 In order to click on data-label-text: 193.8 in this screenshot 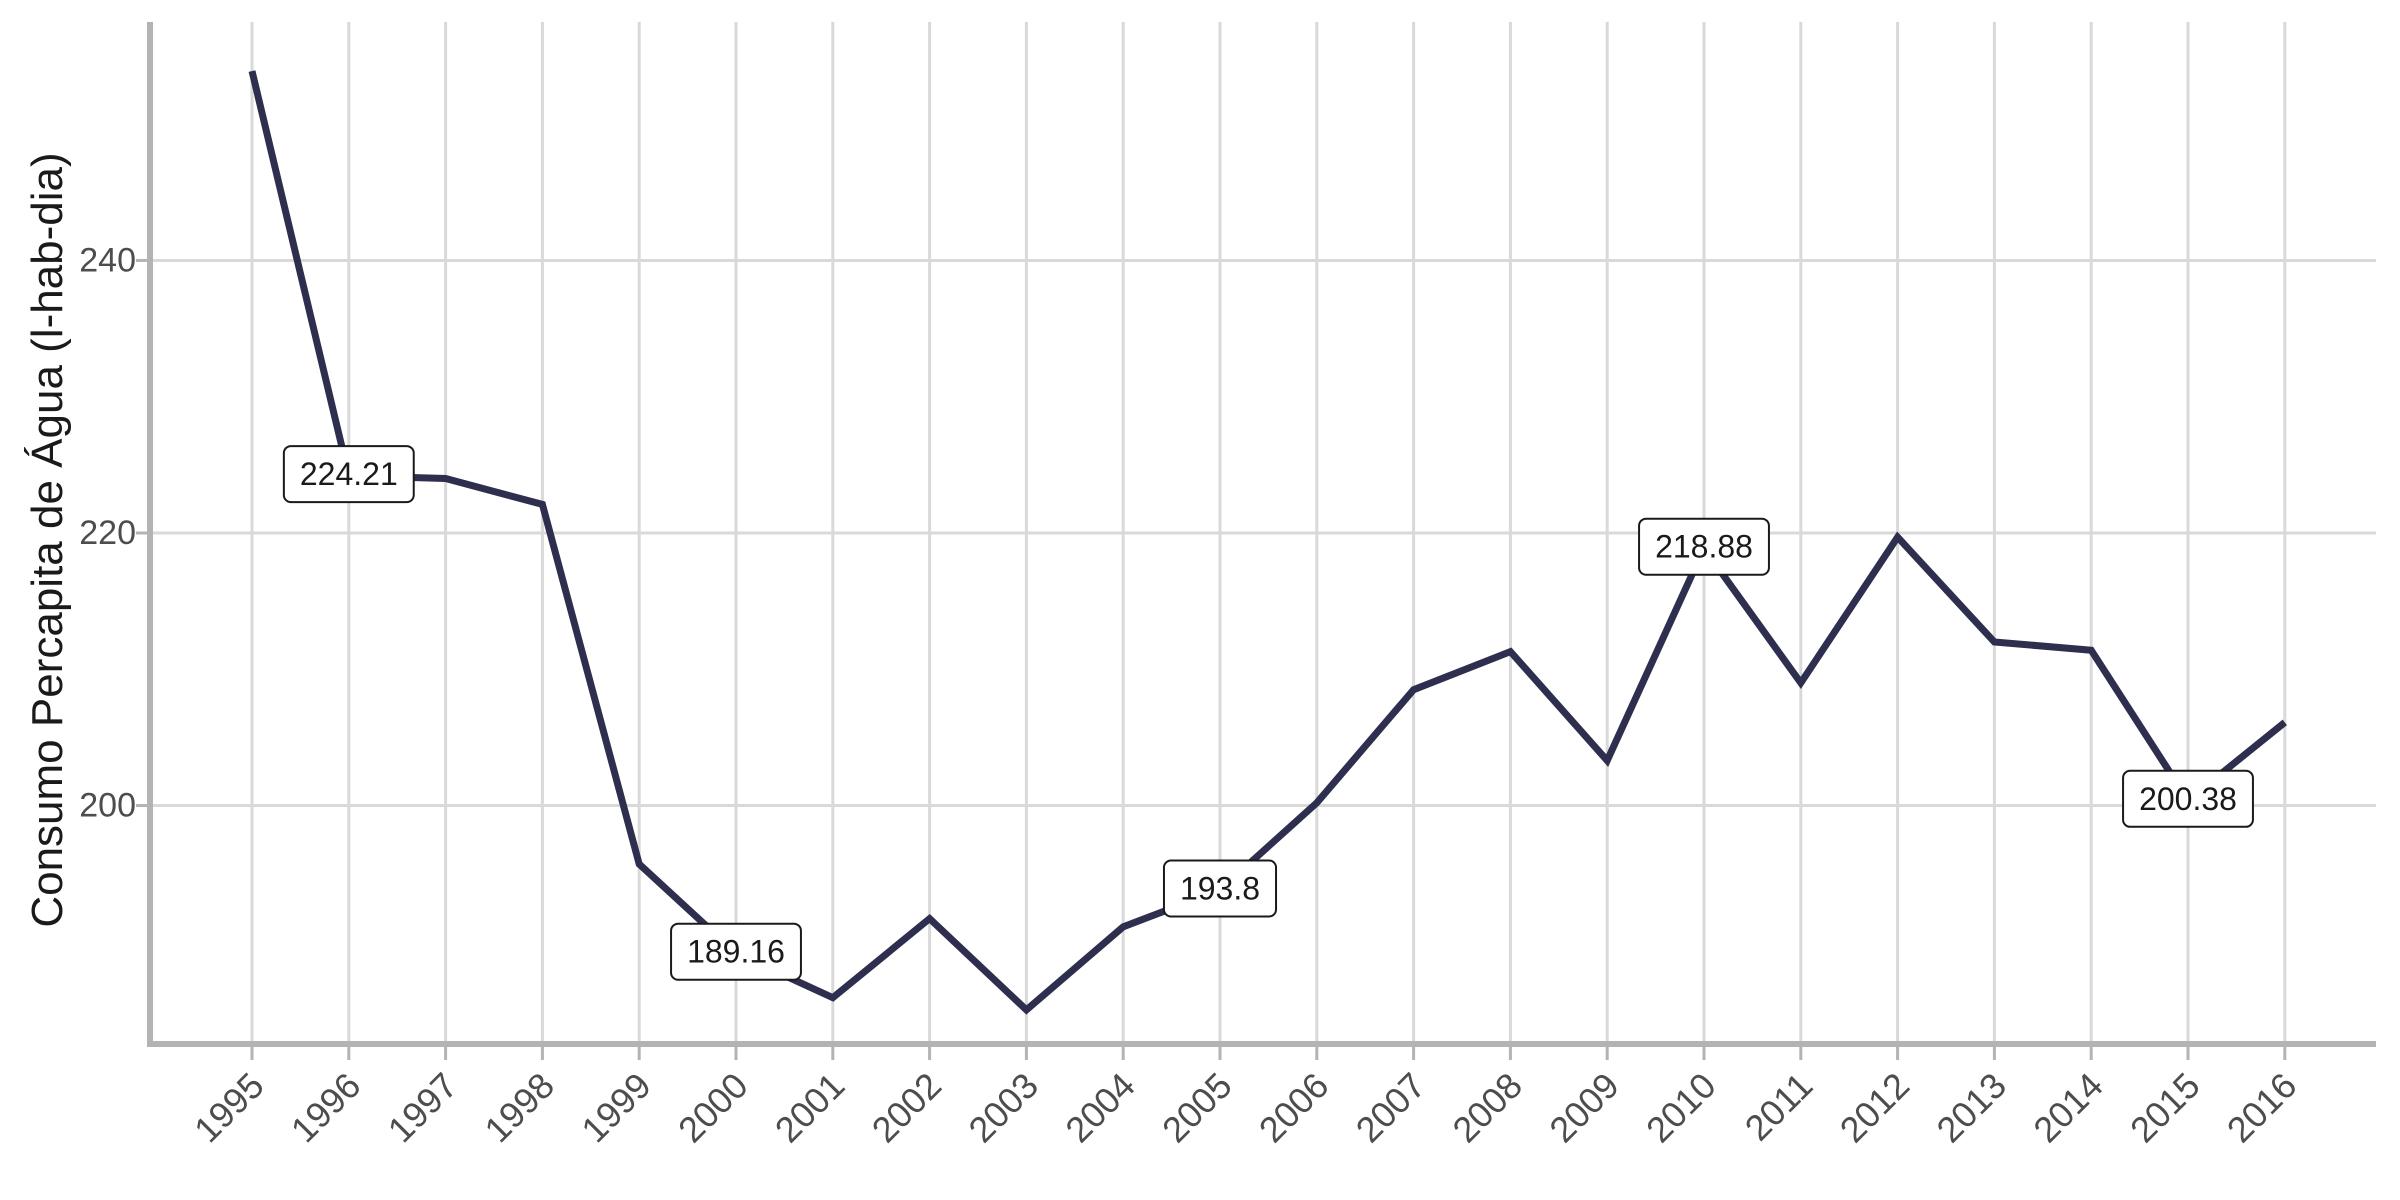, I will do `click(1220, 888)`.